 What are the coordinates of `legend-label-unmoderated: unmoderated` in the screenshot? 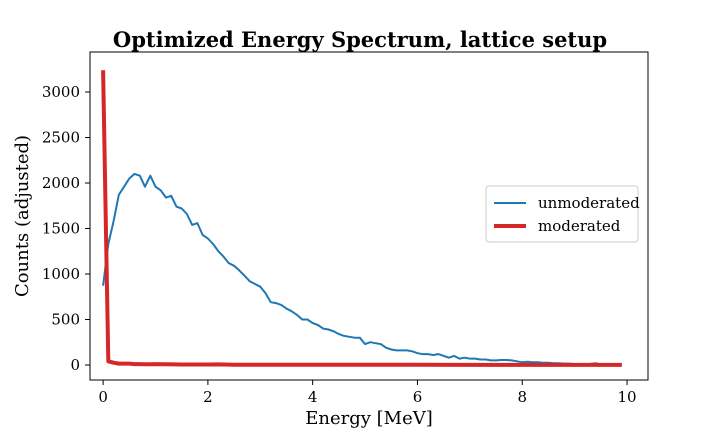 It's located at (589, 203).